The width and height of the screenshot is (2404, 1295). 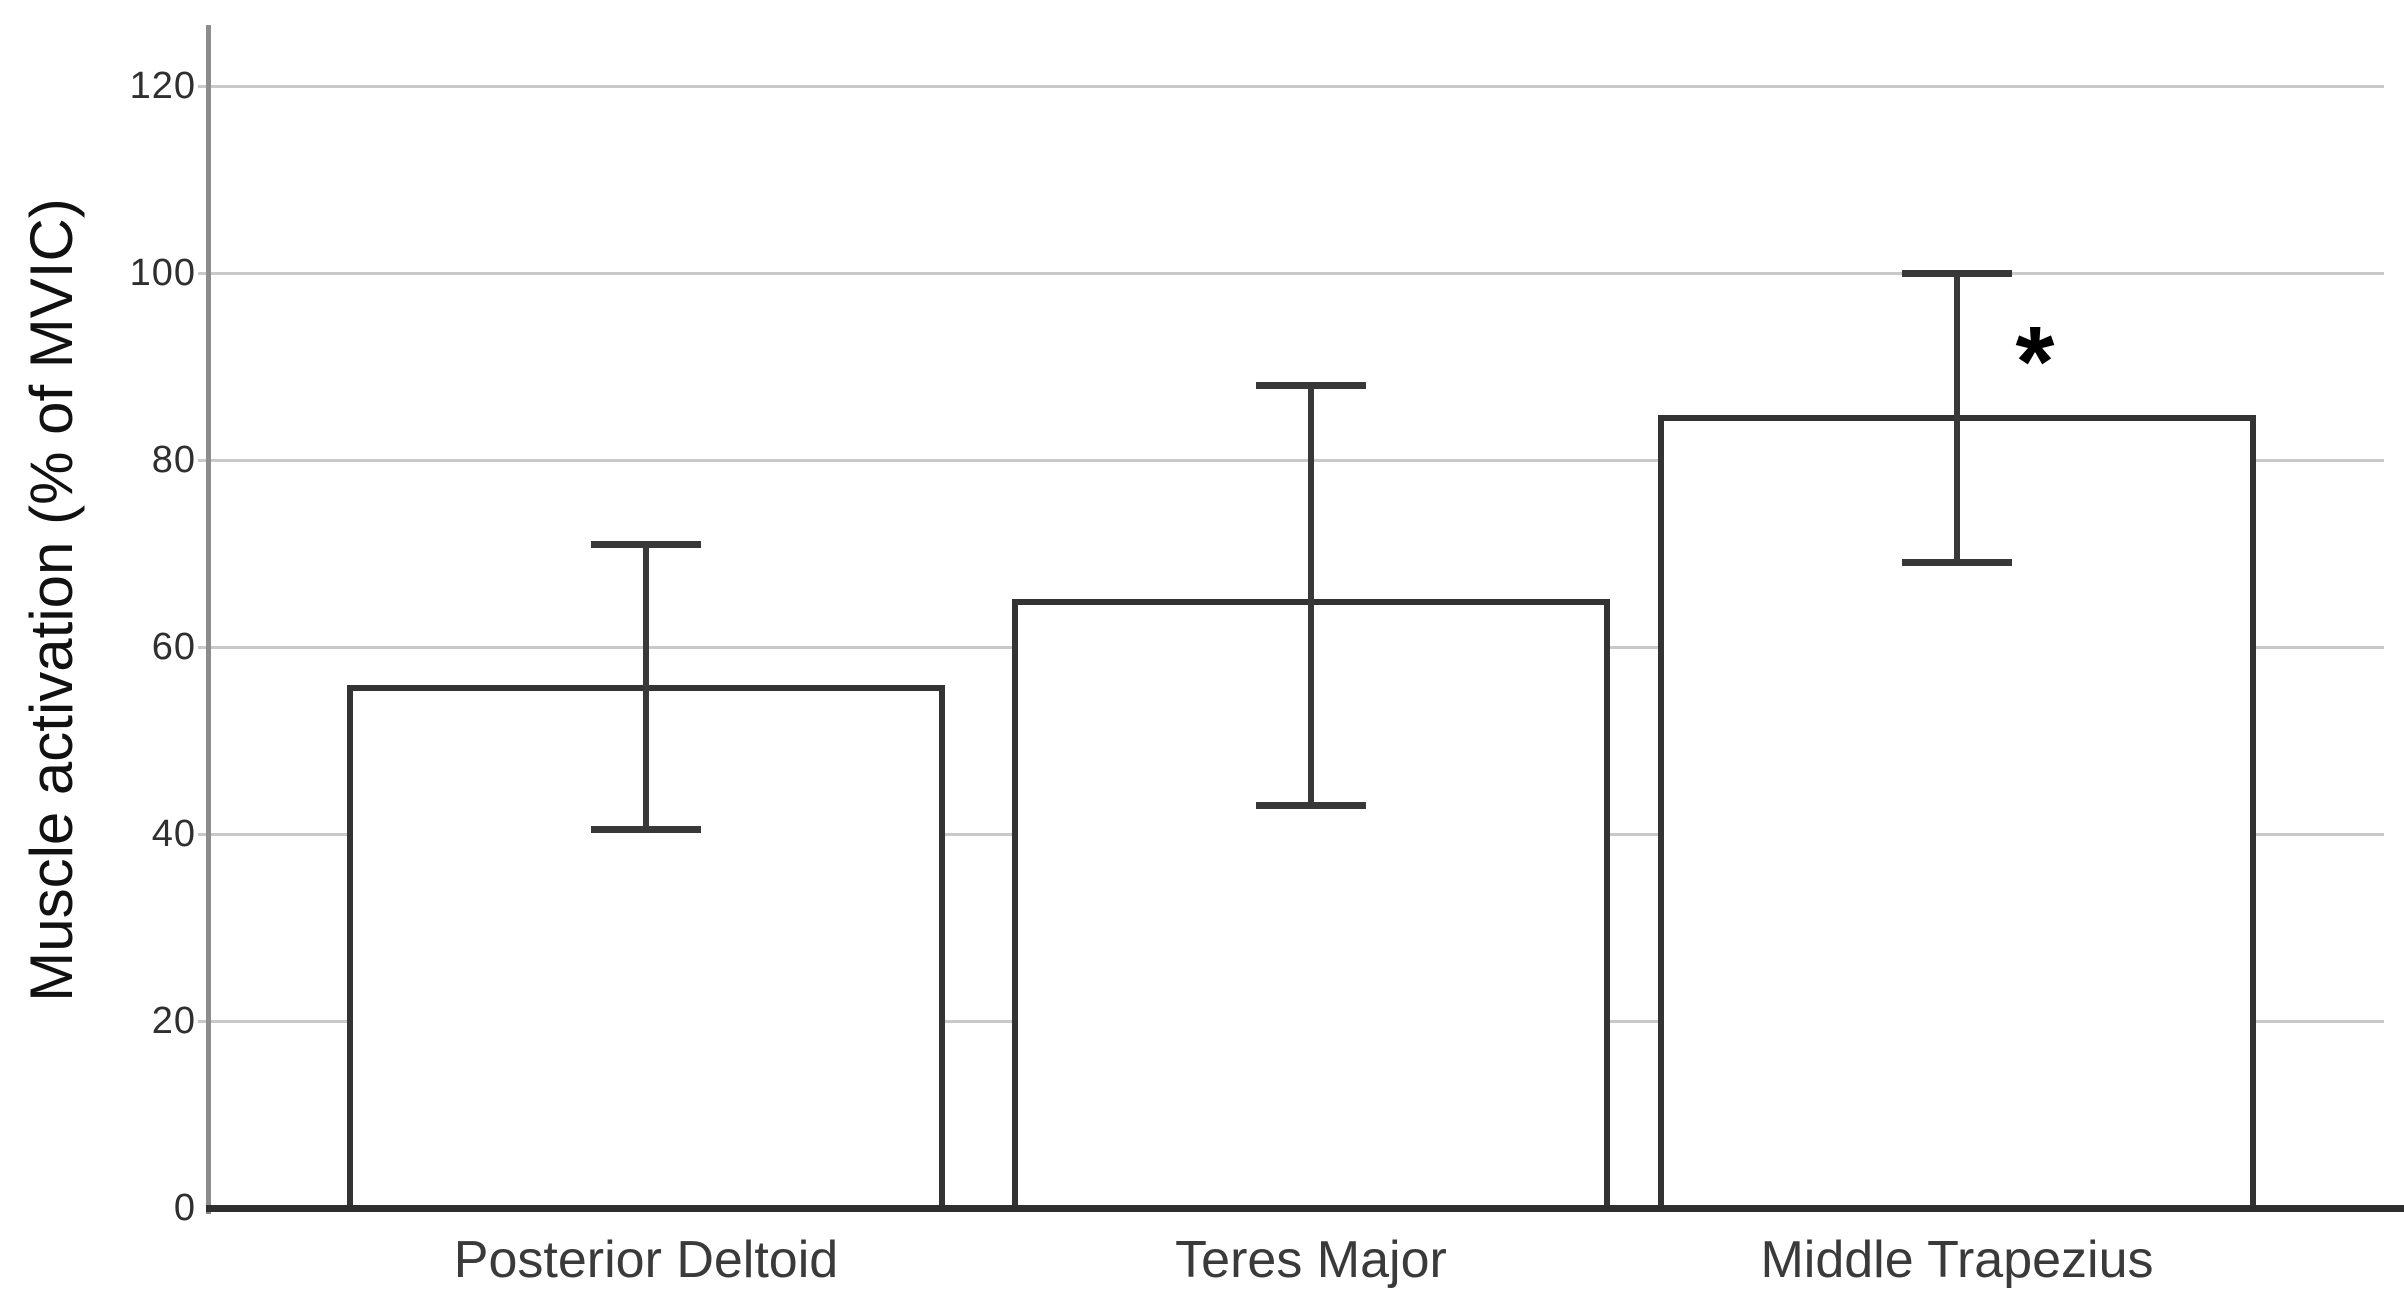 I want to click on y-tick-label-80: 80, so click(x=173, y=460).